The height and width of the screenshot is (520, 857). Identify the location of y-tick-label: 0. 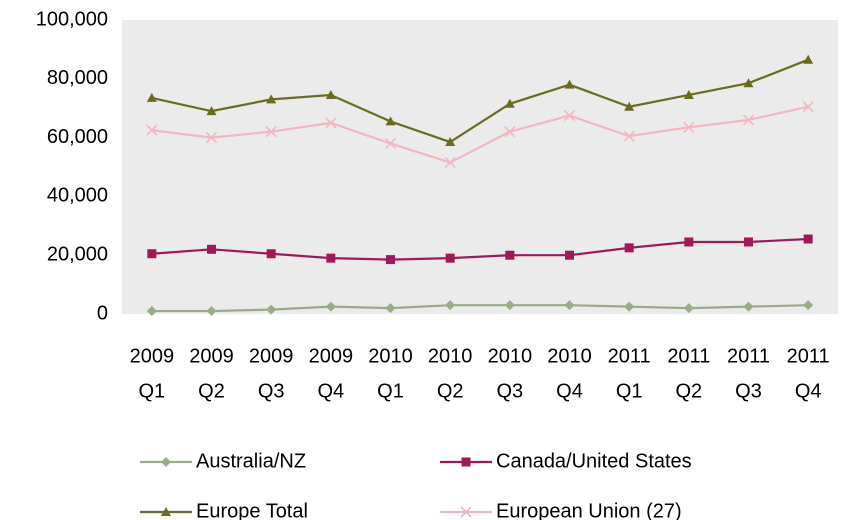
(102, 313).